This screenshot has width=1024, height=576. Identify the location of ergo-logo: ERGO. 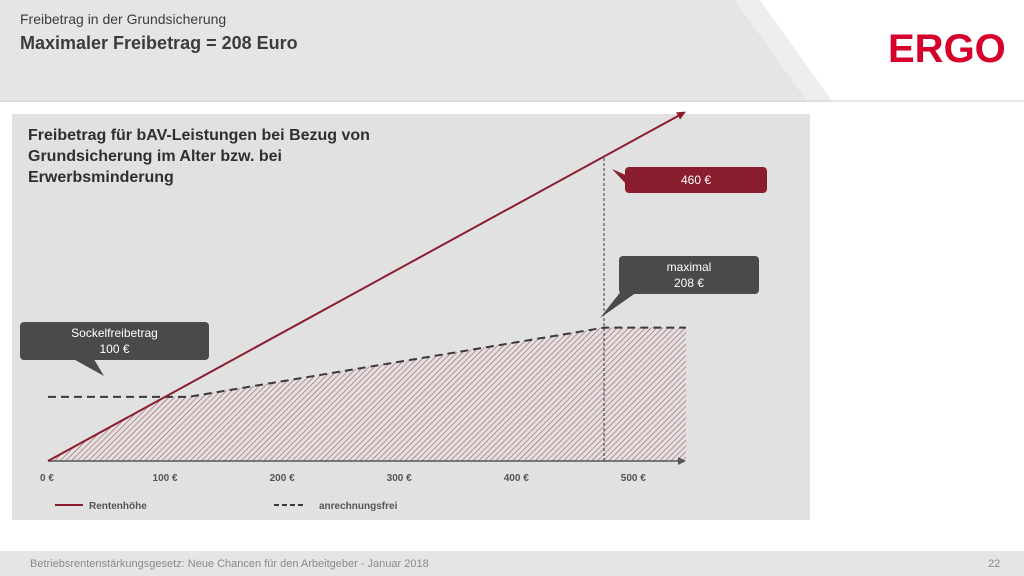
(947, 49).